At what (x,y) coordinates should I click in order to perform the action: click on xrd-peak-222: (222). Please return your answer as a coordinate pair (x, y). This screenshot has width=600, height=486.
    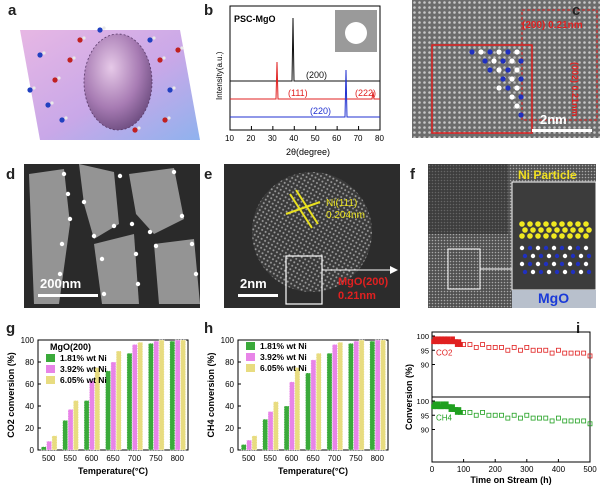
    Looking at the image, I should click on (365, 93).